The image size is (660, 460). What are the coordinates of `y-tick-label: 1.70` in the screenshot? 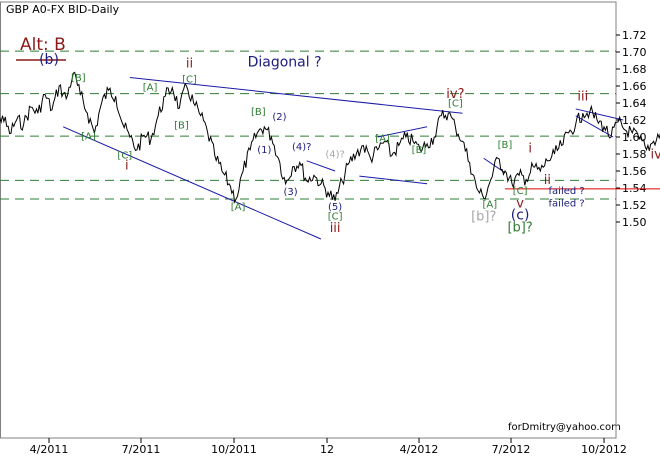 It's located at (634, 52).